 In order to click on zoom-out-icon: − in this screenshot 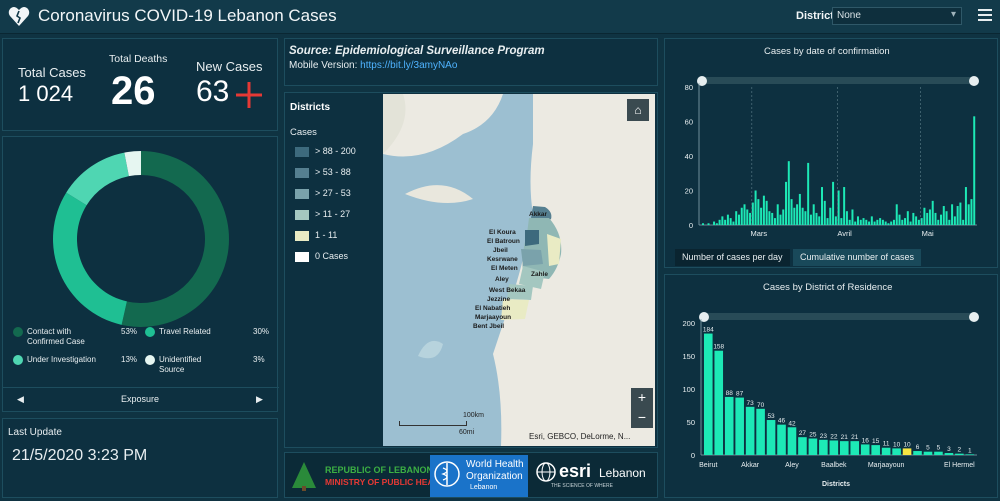, I will do `click(642, 418)`.